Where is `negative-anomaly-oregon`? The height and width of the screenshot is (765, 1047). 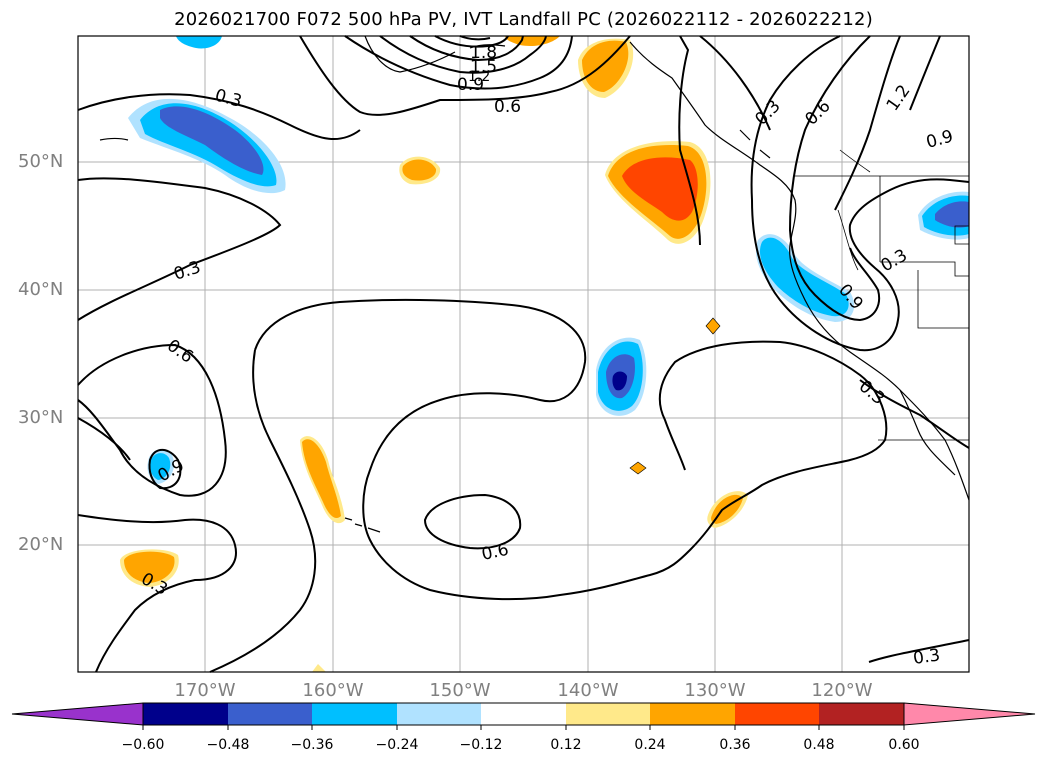 negative-anomaly-oregon is located at coordinates (804, 277).